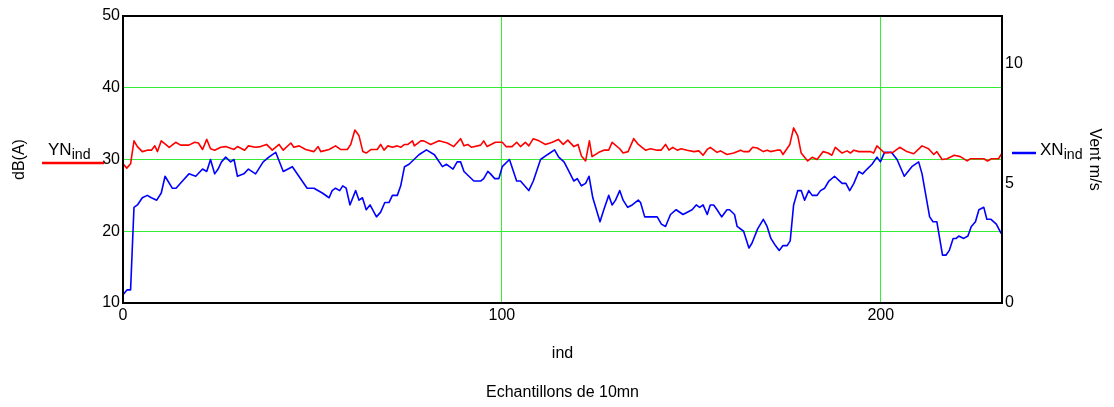  I want to click on series-label: YN$_{ind}$, so click(69, 151).